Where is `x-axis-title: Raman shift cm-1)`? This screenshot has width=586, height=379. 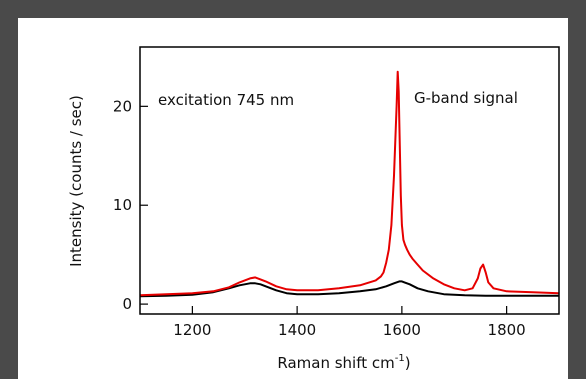 x-axis-title: Raman shift cm-1) is located at coordinates (343, 362).